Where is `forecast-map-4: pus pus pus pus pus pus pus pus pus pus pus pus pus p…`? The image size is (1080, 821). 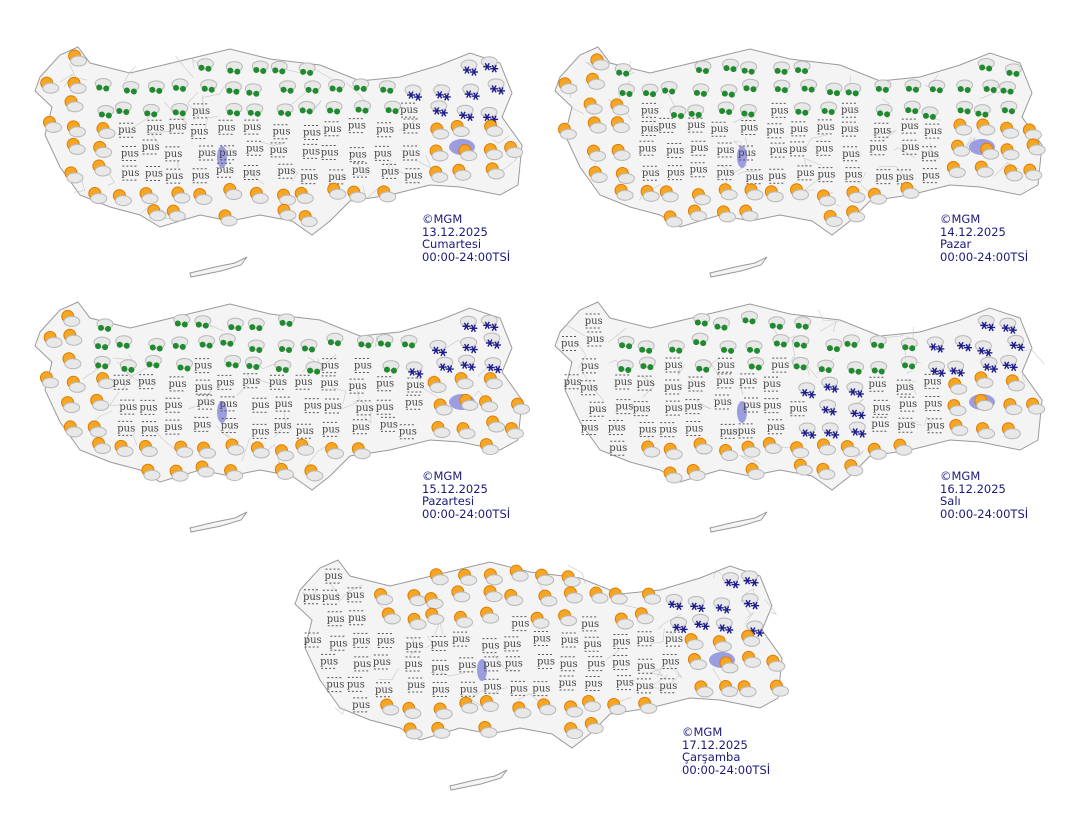 forecast-map-4: pus pus pus pus pus pus pus pus pus pus pus pus pus p… is located at coordinates (800, 415).